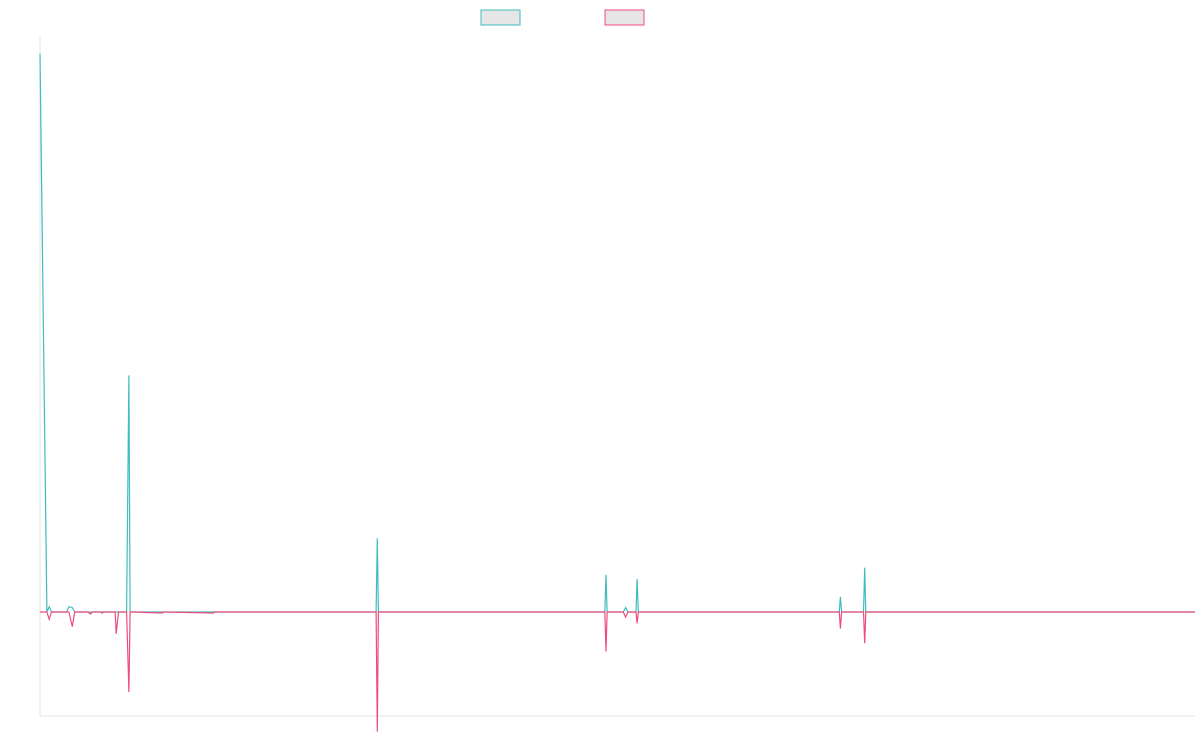 Image resolution: width=1200 pixels, height=750 pixels. What do you see at coordinates (562, 17) in the screenshot?
I see `legend` at bounding box center [562, 17].